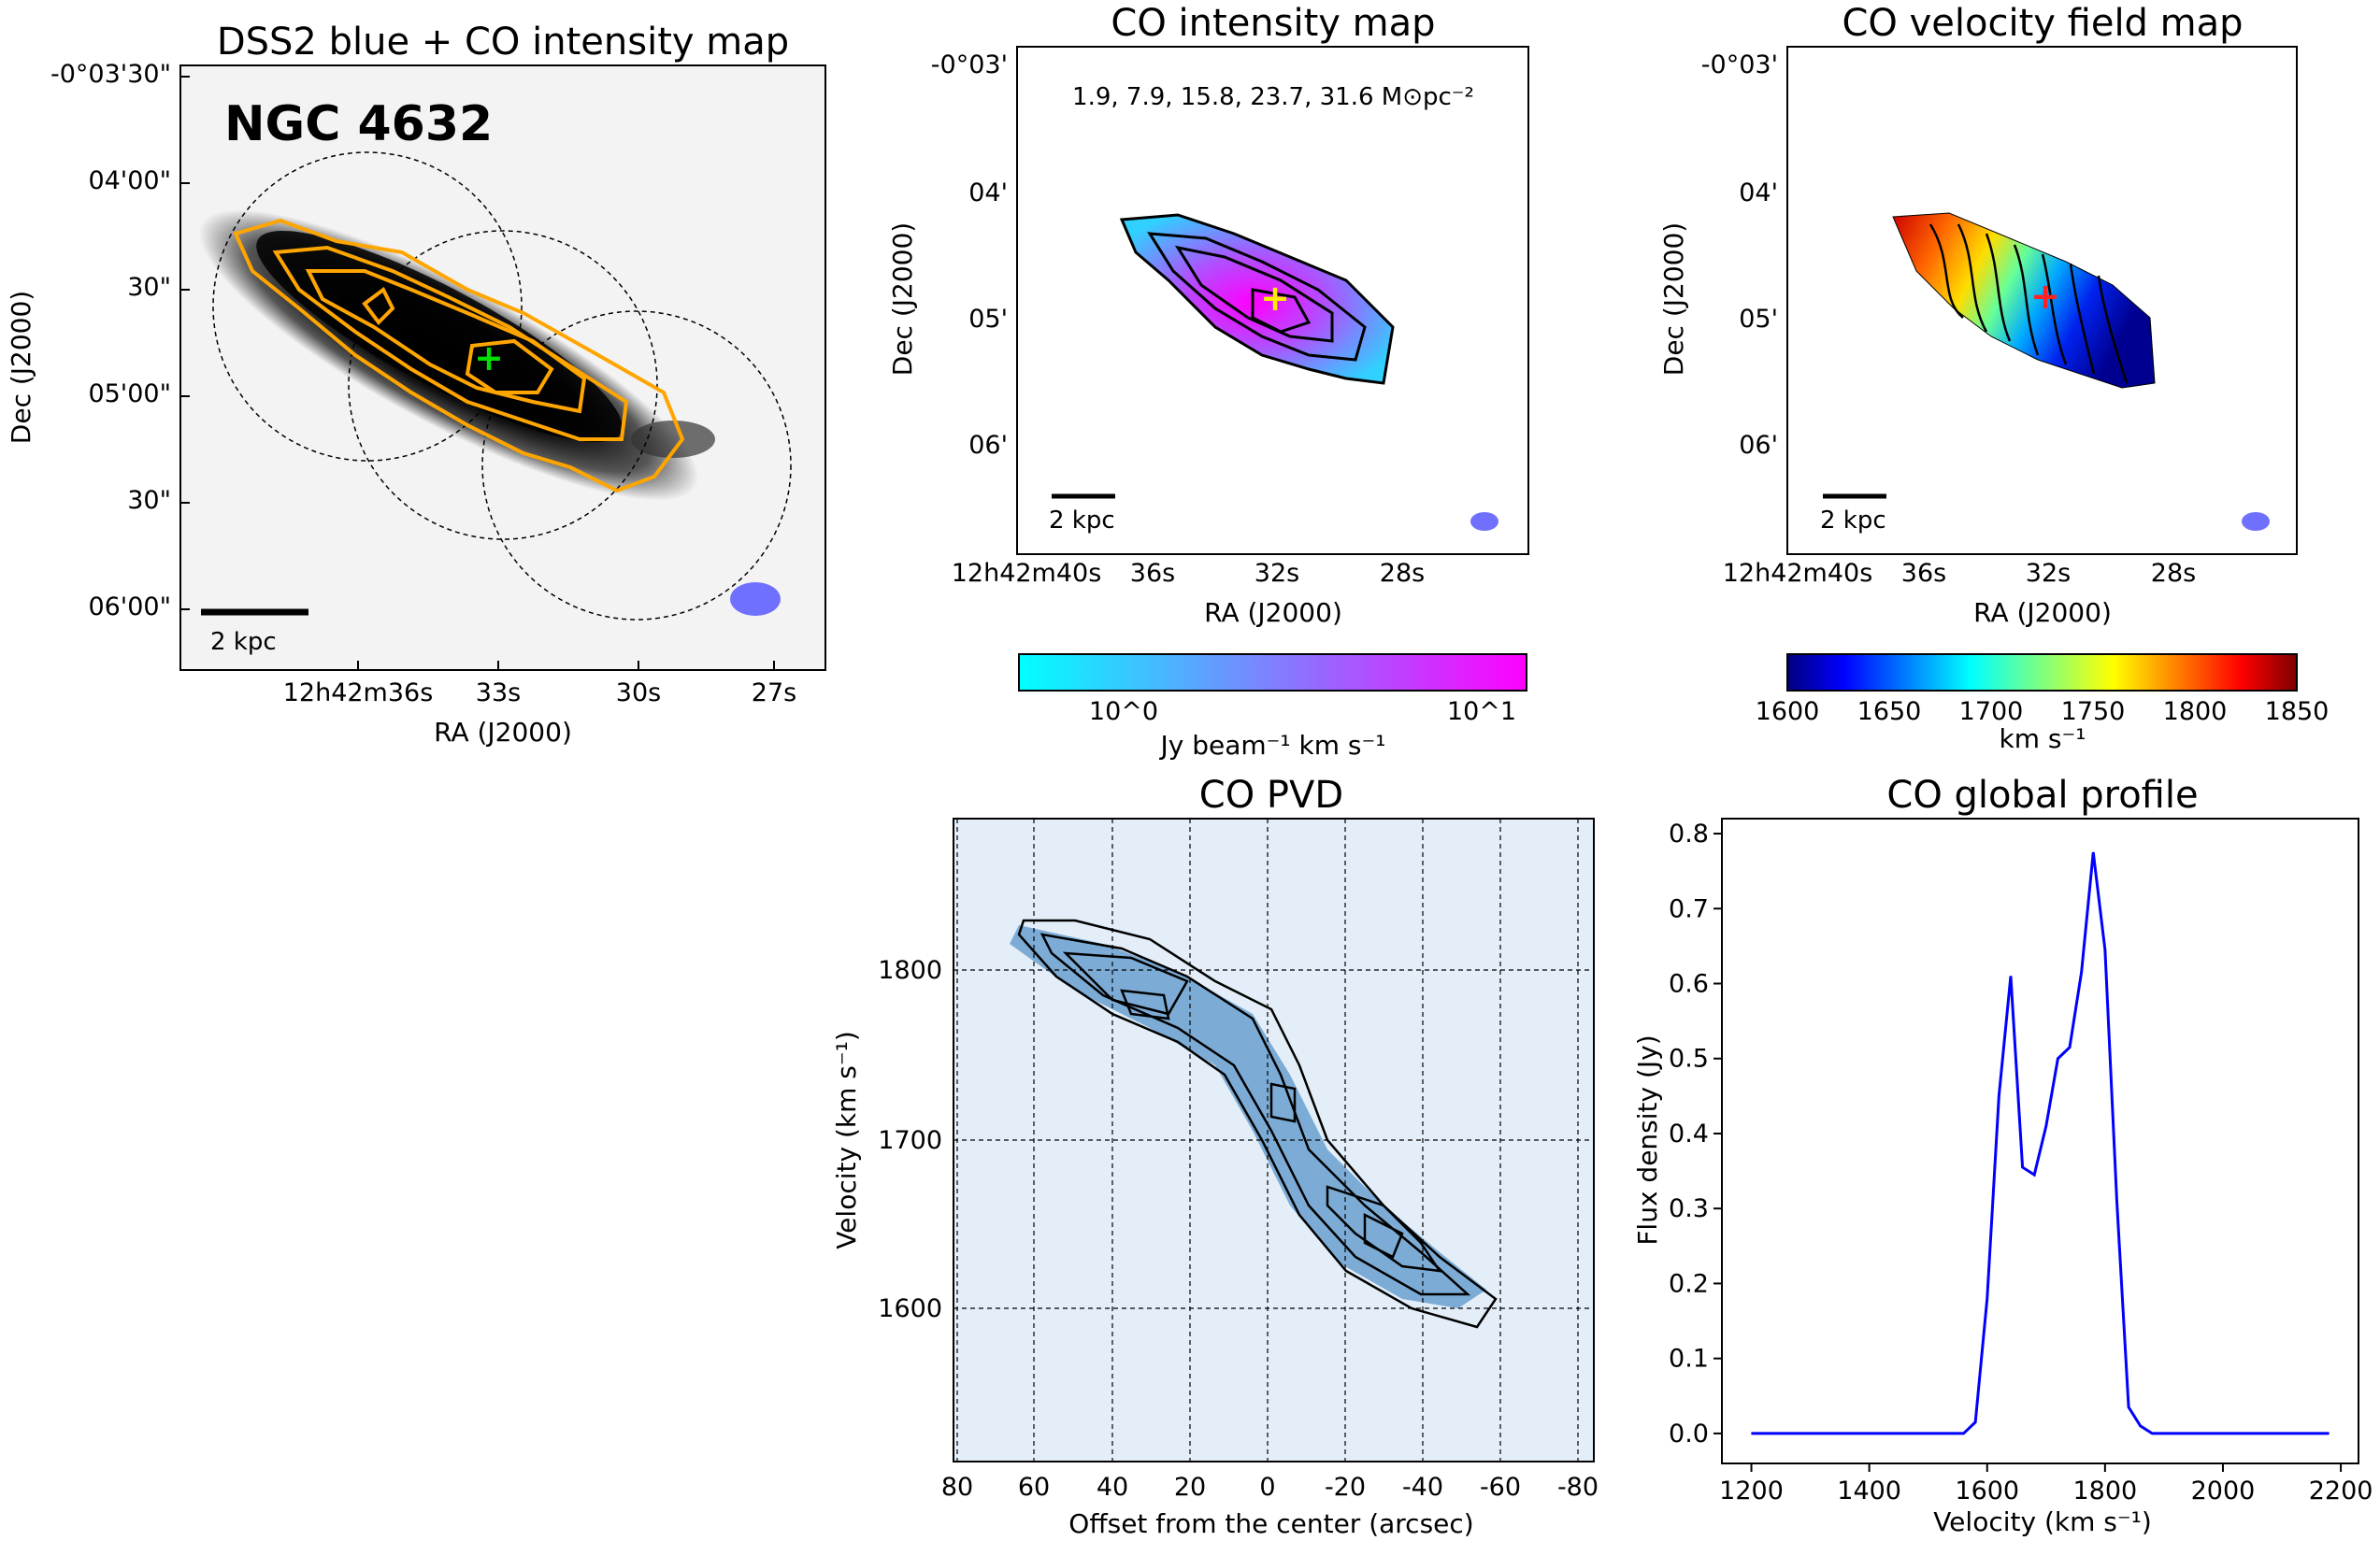 This screenshot has height=1541, width=2380. What do you see at coordinates (1273, 24) in the screenshot?
I see `mom0-title: CO intensity map` at bounding box center [1273, 24].